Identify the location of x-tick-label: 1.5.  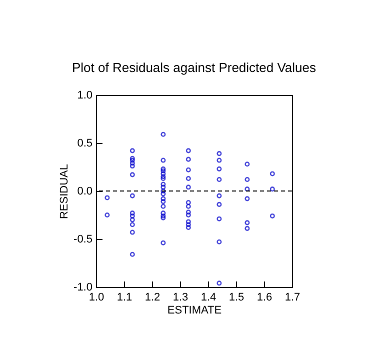
(236, 298).